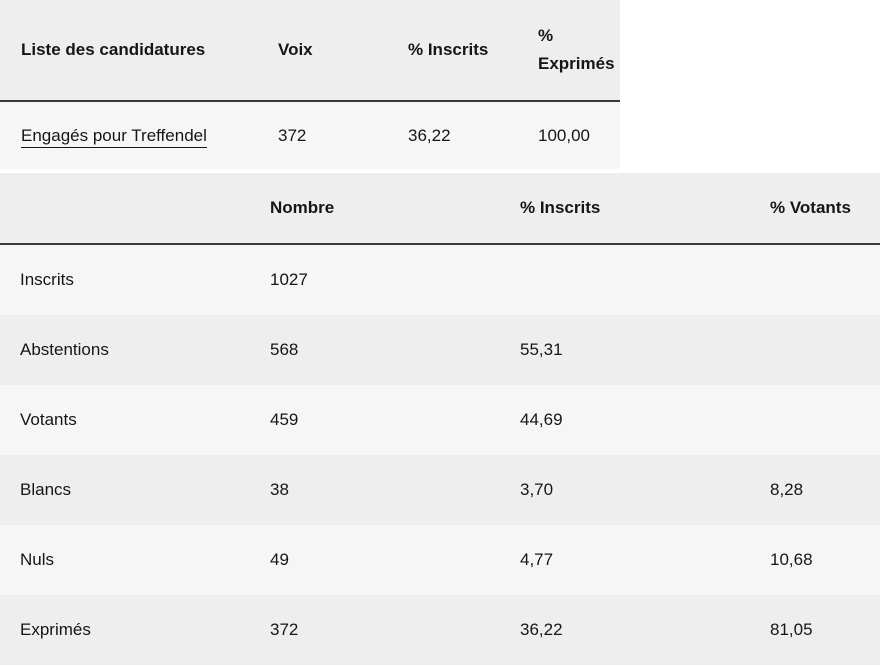 The height and width of the screenshot is (666, 880). What do you see at coordinates (139, 51) in the screenshot?
I see `header-liste: Liste des candidatures` at bounding box center [139, 51].